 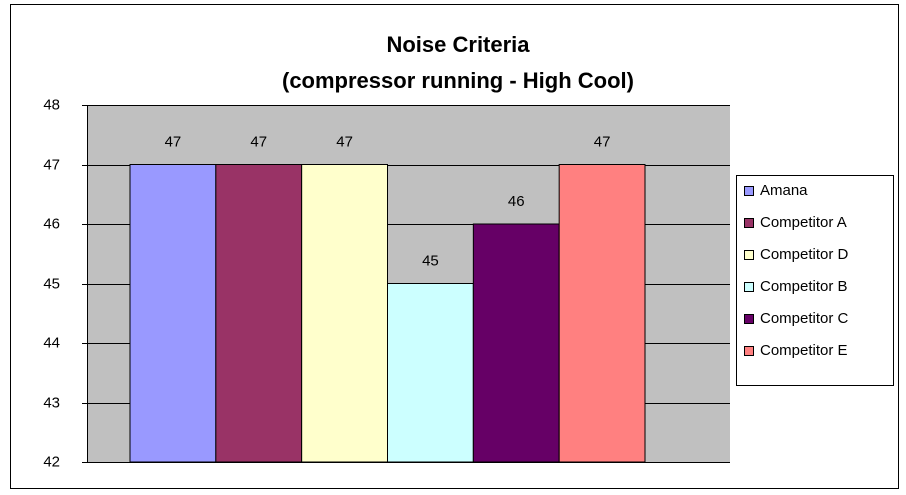 I want to click on y-tick-label: 45, so click(x=51, y=283).